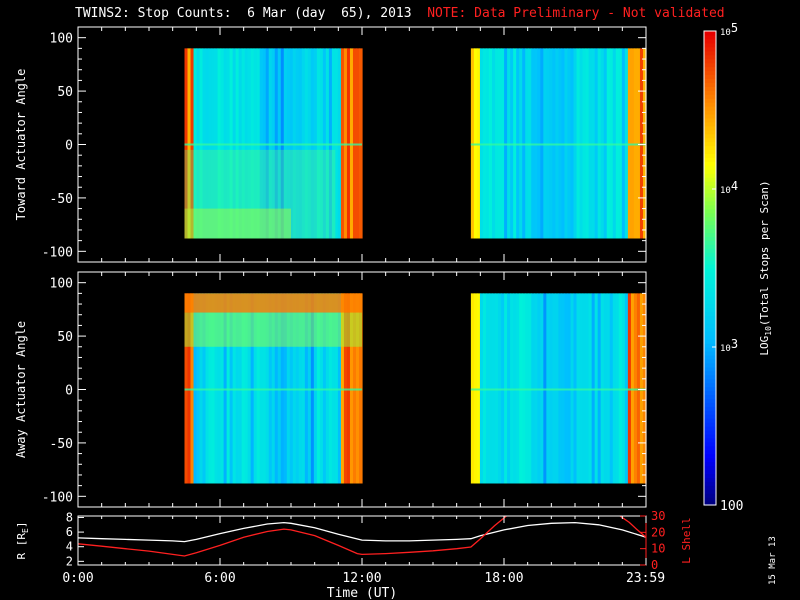 This screenshot has width=800, height=600. Describe the element at coordinates (734, 28) in the screenshot. I see `colorbar-tick-exp: 5` at that location.